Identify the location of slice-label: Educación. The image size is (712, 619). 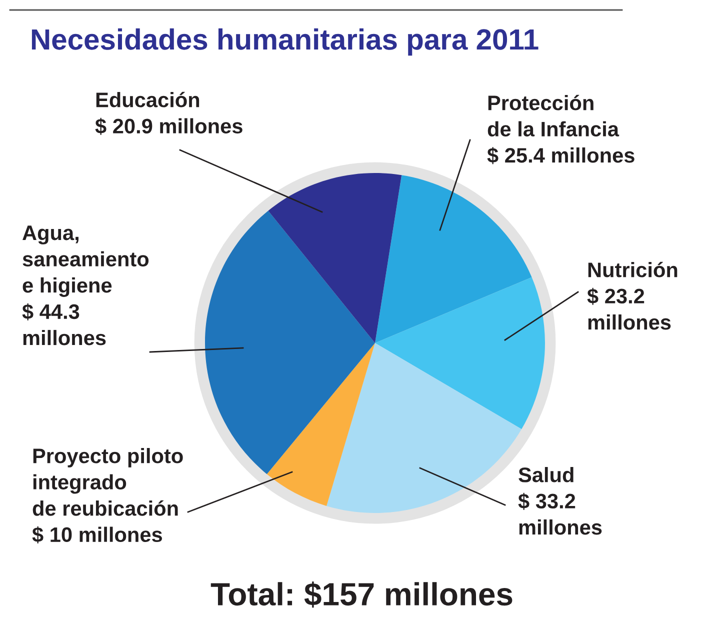
(148, 100).